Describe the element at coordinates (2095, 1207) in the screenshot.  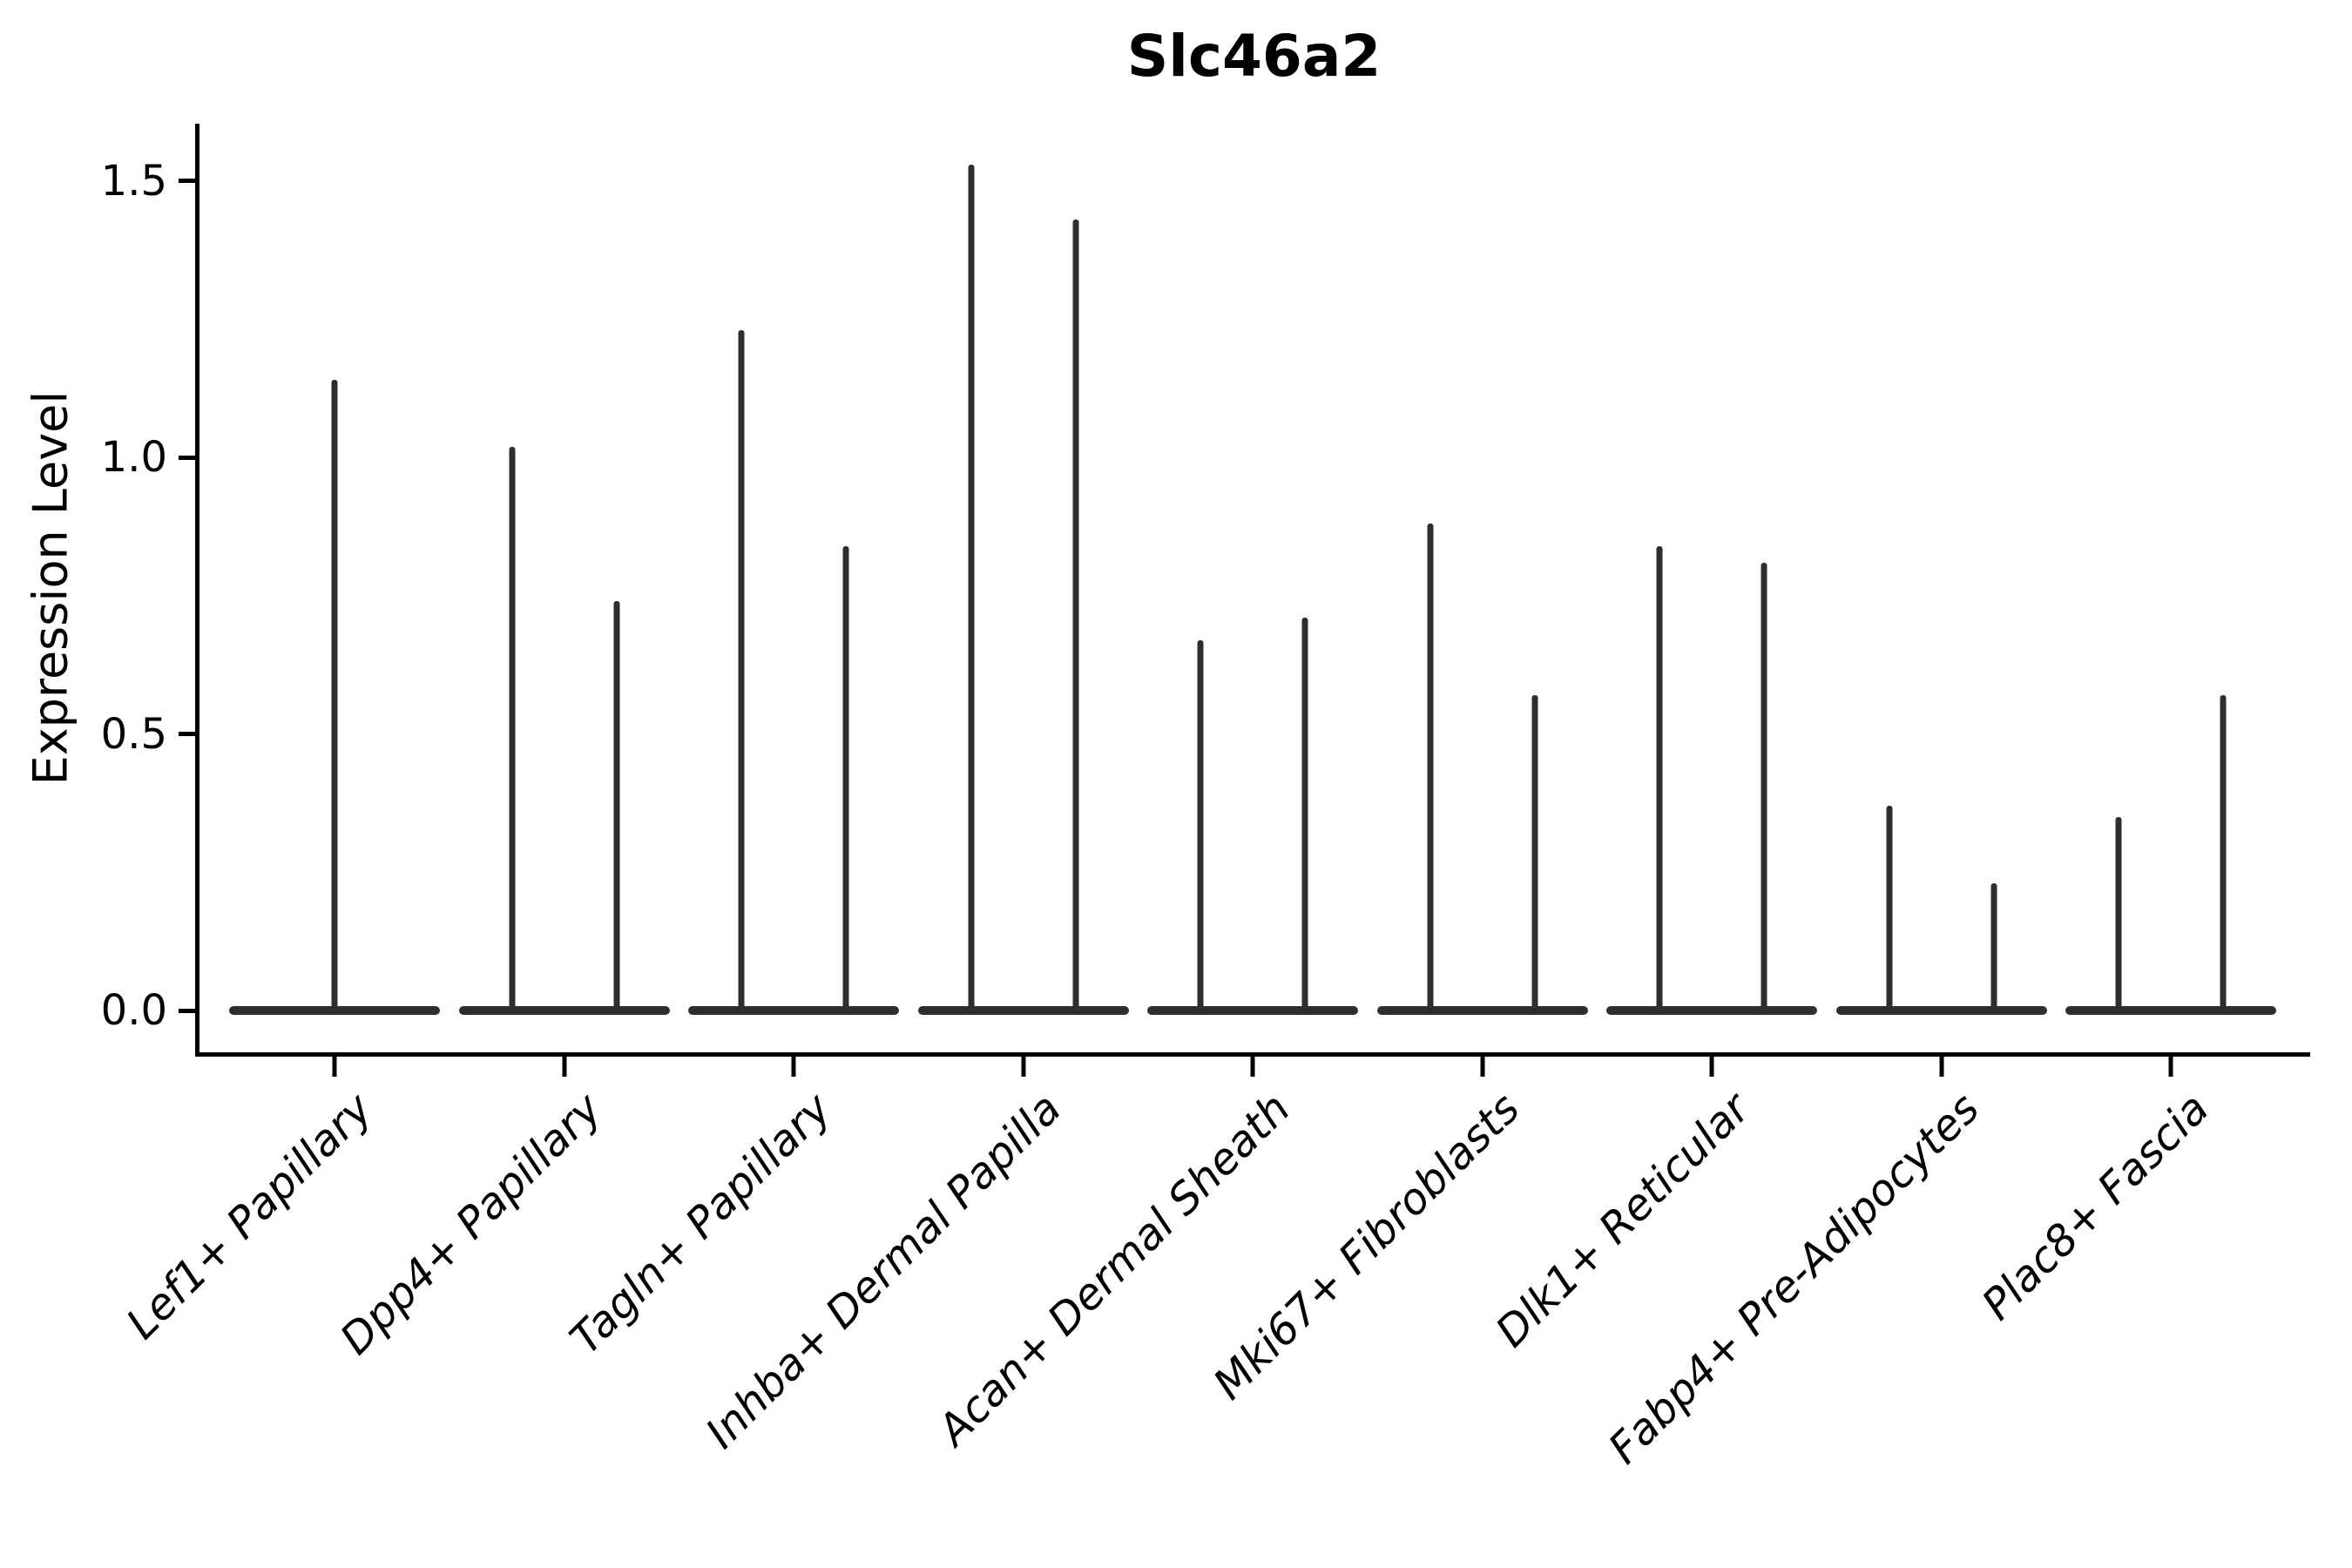
I see `x-tick-label: Plac8+ Fascia` at that location.